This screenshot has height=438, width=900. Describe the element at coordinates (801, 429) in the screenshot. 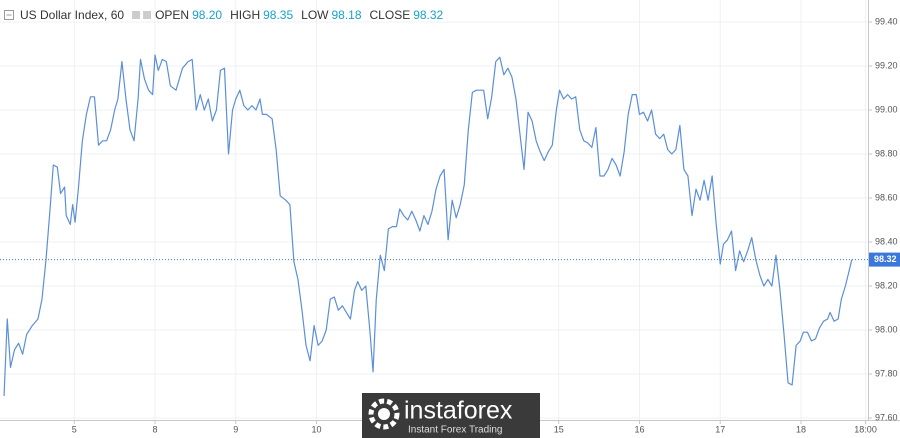

I see `x-tick-label: 18` at that location.